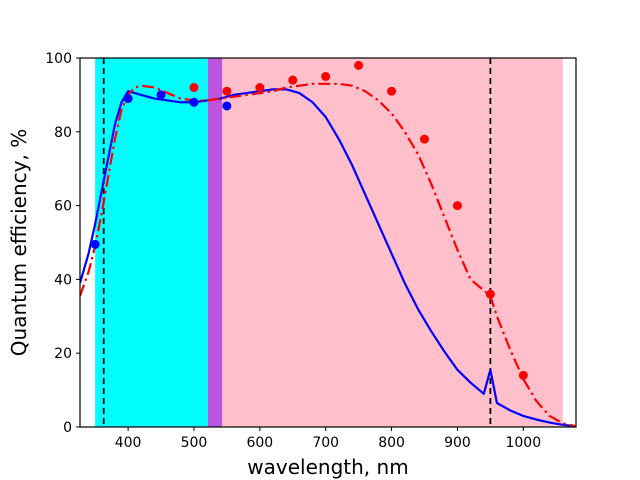 The width and height of the screenshot is (640, 480). What do you see at coordinates (58, 59) in the screenshot?
I see `y-tick-label: 100` at bounding box center [58, 59].